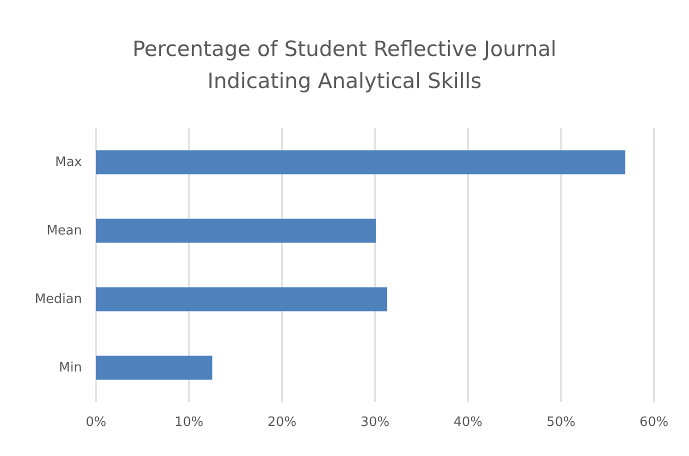 The image size is (689, 456). Describe the element at coordinates (561, 422) in the screenshot. I see `x-tick-label: 50%` at that location.